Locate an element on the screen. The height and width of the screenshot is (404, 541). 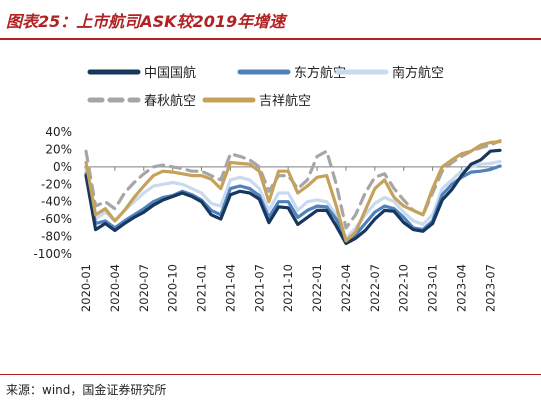
legend-item: 吉祥航空 is located at coordinates (256, 101).